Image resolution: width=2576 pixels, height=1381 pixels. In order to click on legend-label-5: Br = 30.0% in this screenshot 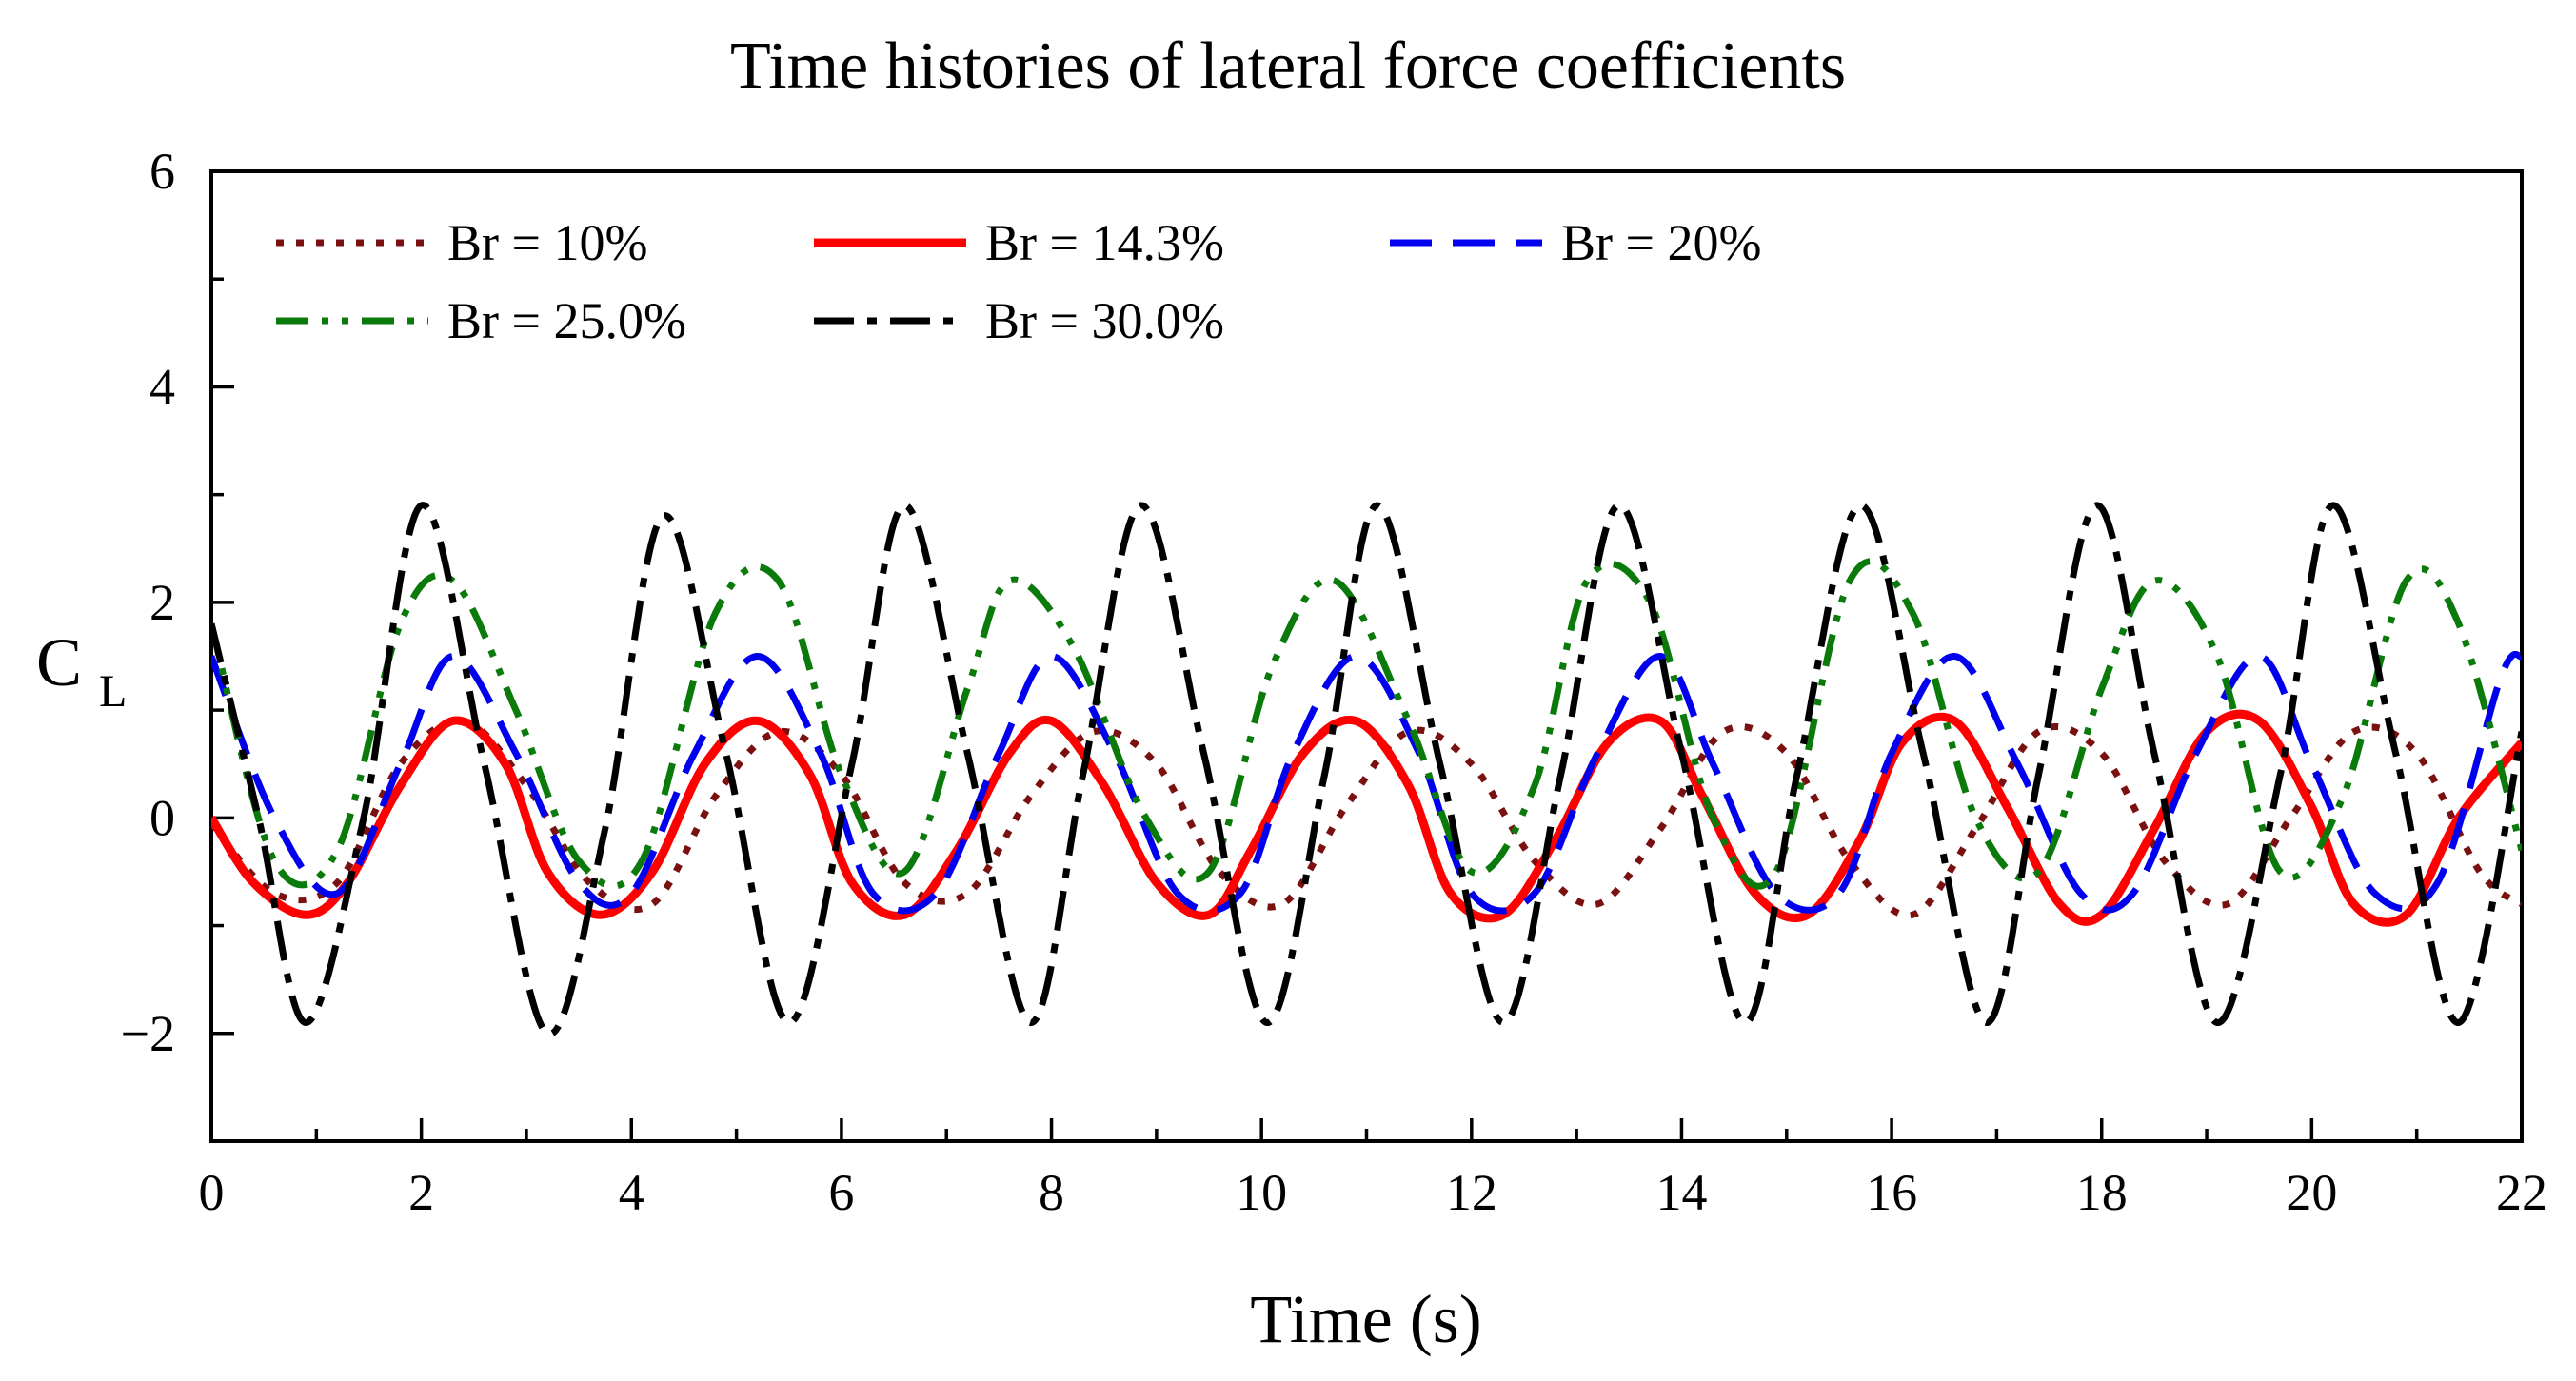, I will do `click(1104, 320)`.